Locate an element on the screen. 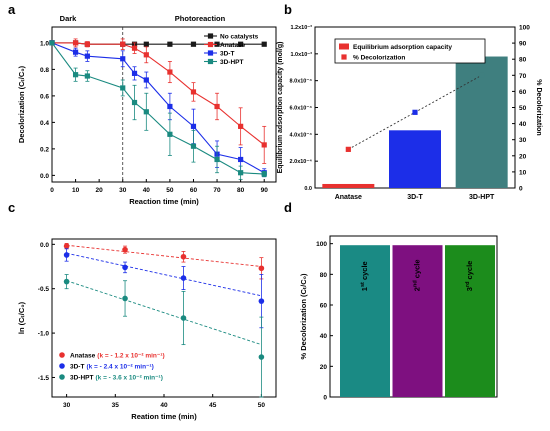 The height and width of the screenshot is (431, 550). panel-c-xlabel: Reation time (min) is located at coordinates (164, 416).